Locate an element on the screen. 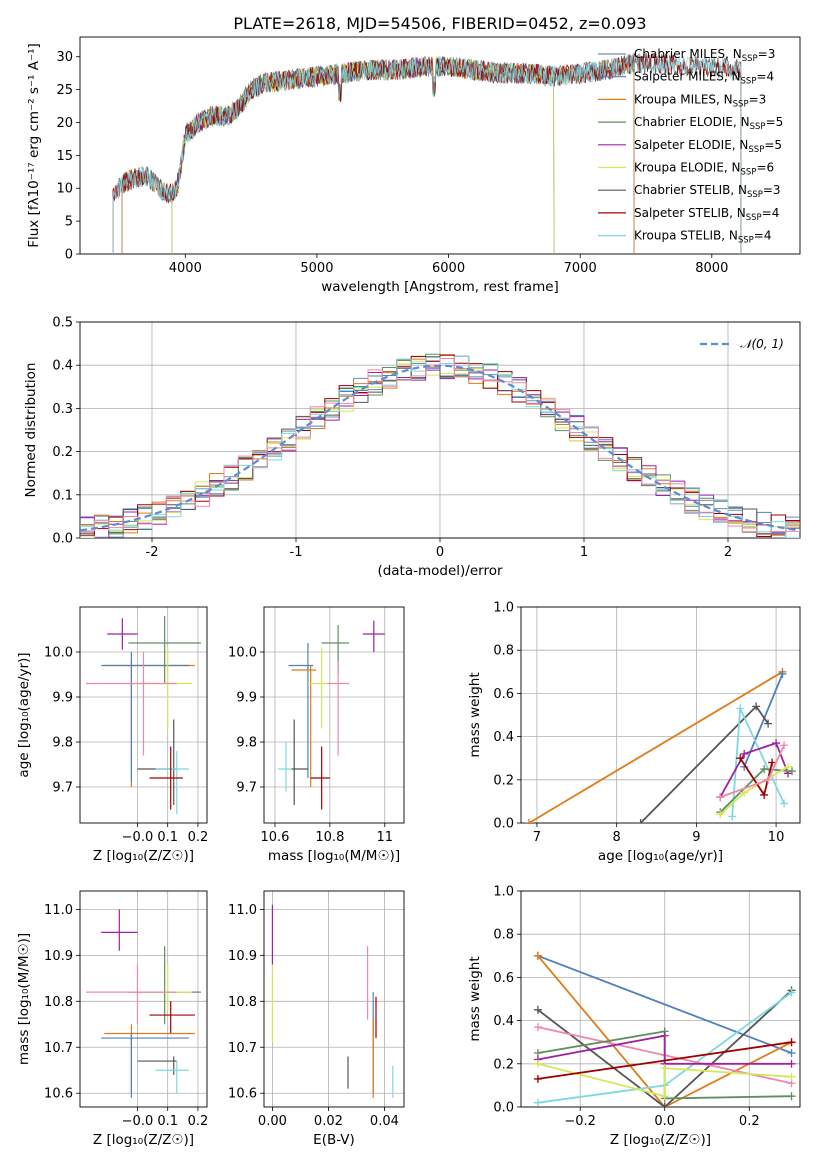 The width and height of the screenshot is (819, 1170). x-tick-label: 0.2 is located at coordinates (198, 837).